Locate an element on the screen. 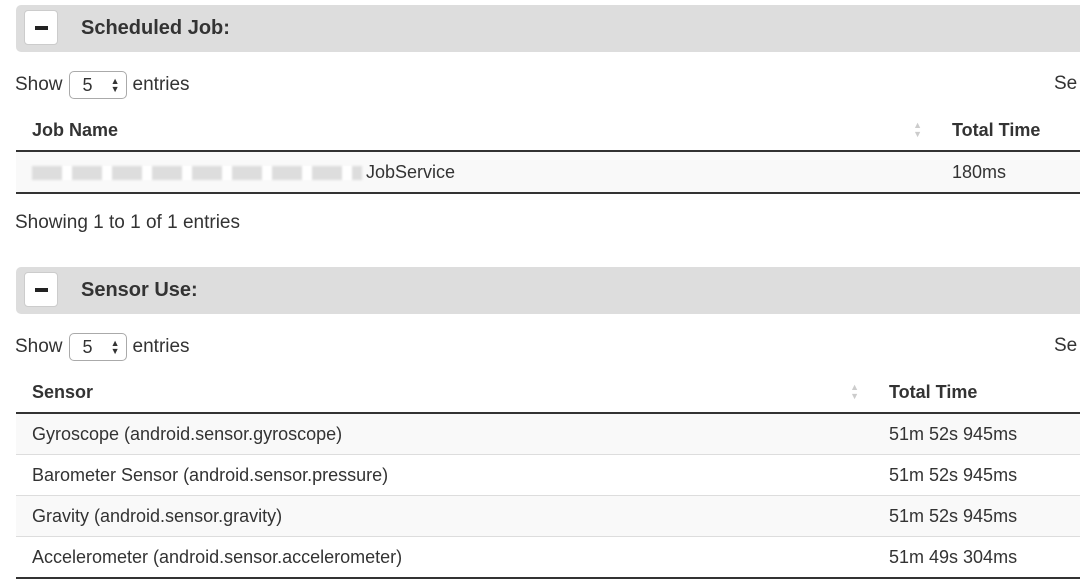 This screenshot has width=1080, height=579. total-time-cell: 51m 49s 304ms is located at coordinates (976, 557).